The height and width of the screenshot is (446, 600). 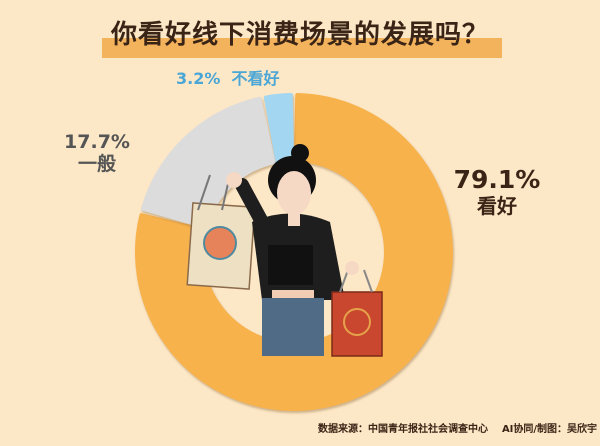 What do you see at coordinates (255, 78) in the screenshot?
I see `category-label: 不看好` at bounding box center [255, 78].